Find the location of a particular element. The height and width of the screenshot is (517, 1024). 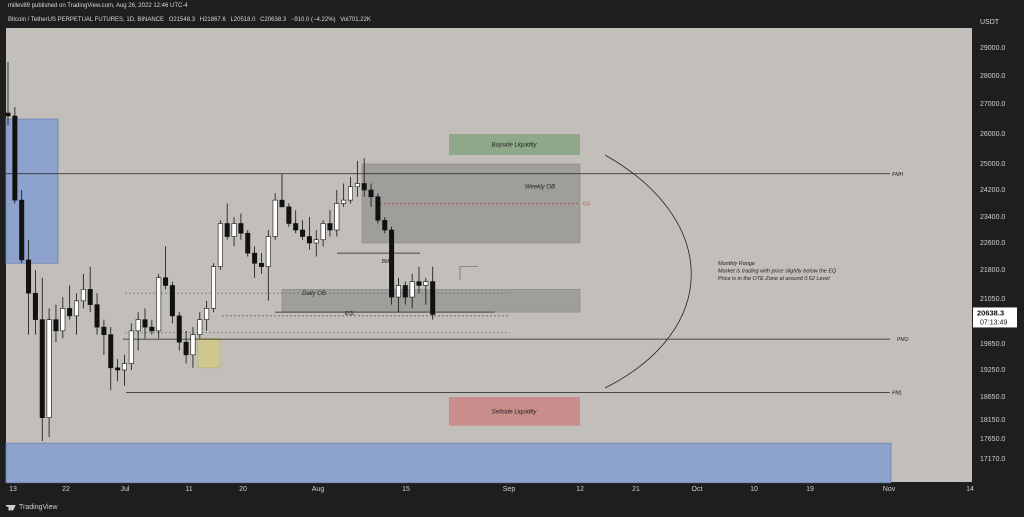

y-tick-label: 19250.0 is located at coordinates (992, 370).